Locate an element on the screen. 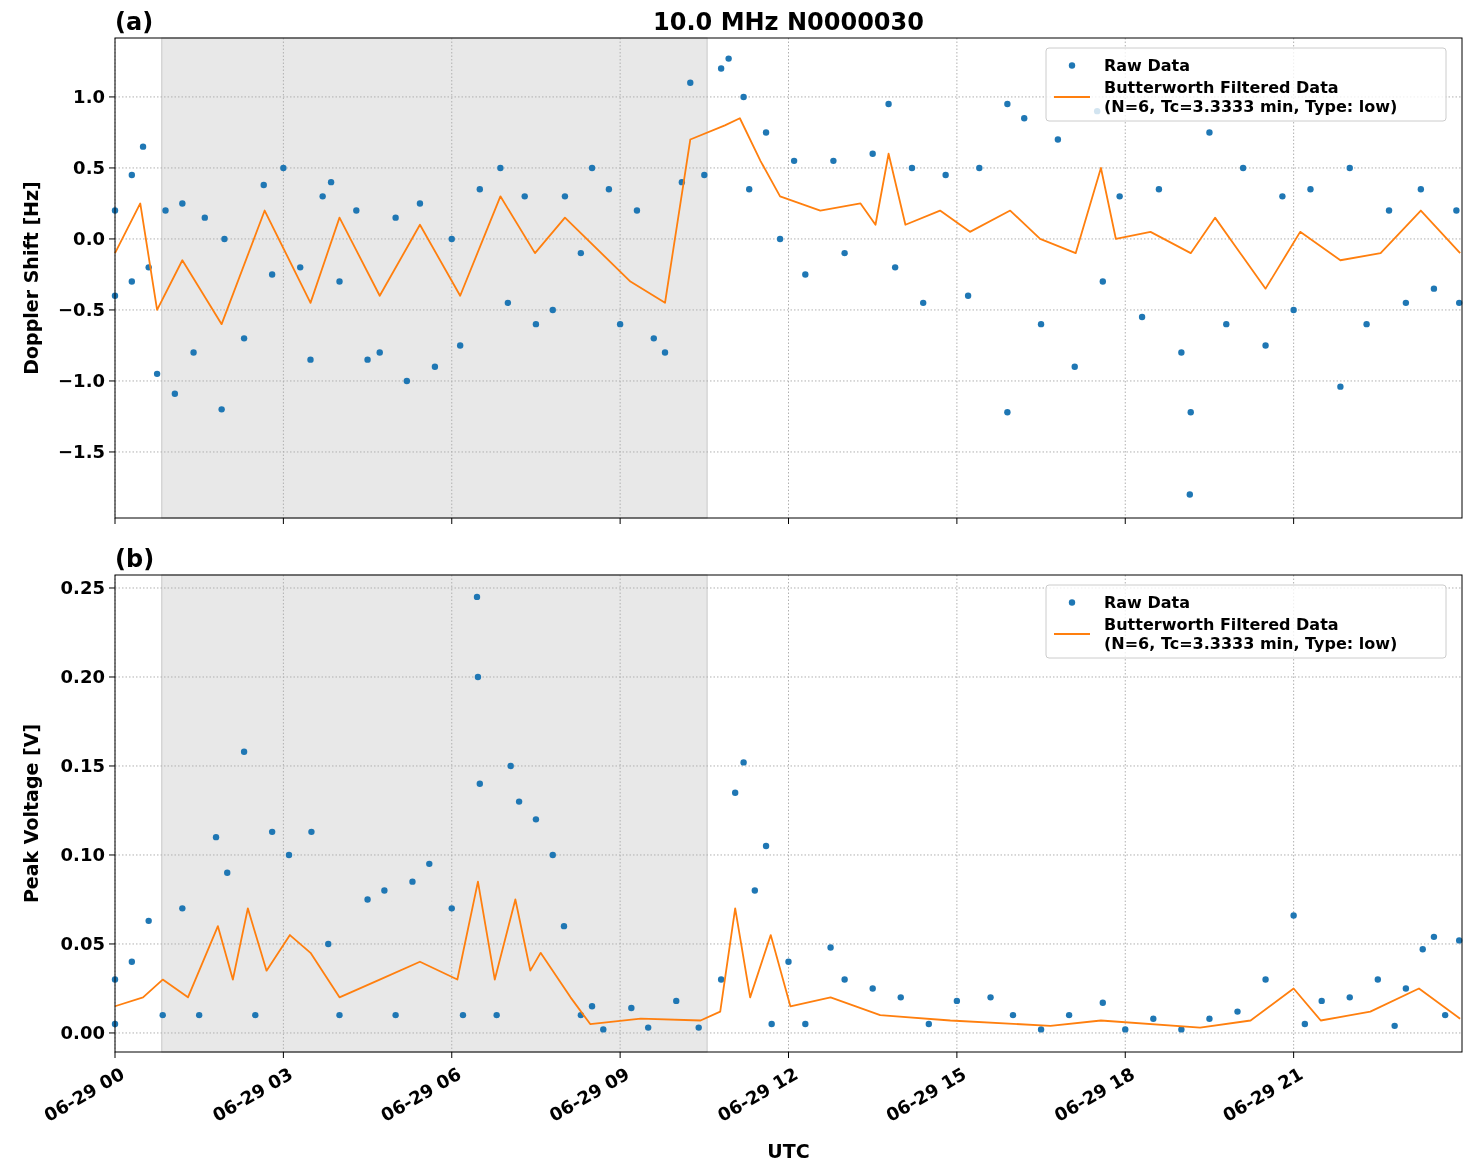 Image resolution: width=1472 pixels, height=1172 pixels. y-tick-label: 0.05 is located at coordinates (82, 944).